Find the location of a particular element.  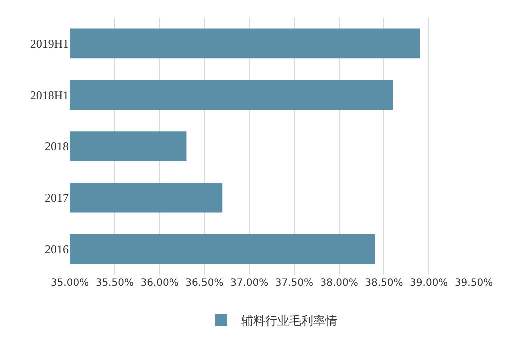

legend-label: 辅料行业毛利率情 is located at coordinates (290, 321).